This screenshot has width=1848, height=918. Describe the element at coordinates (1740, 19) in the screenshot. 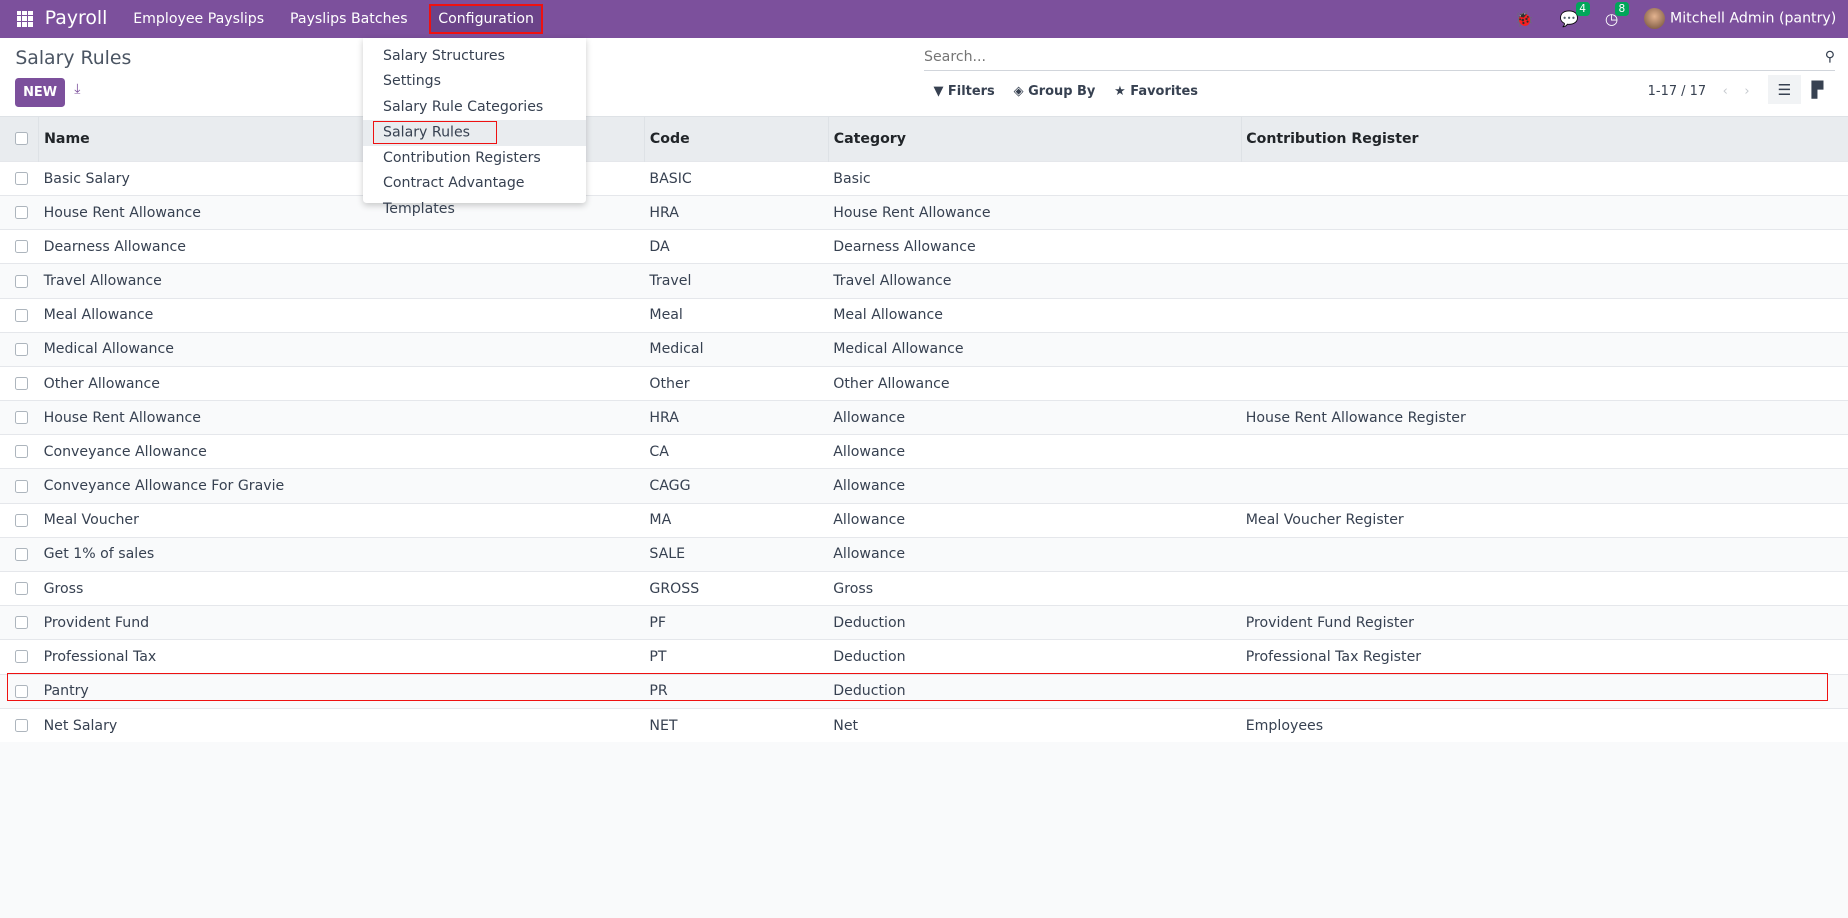

I see `user-menu: Mitchell Admin (pantry)` at that location.